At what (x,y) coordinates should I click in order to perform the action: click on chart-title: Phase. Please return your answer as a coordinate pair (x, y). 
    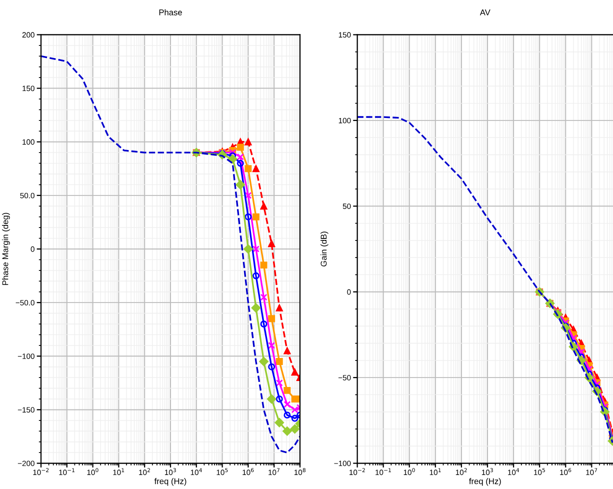
    Looking at the image, I should click on (170, 12).